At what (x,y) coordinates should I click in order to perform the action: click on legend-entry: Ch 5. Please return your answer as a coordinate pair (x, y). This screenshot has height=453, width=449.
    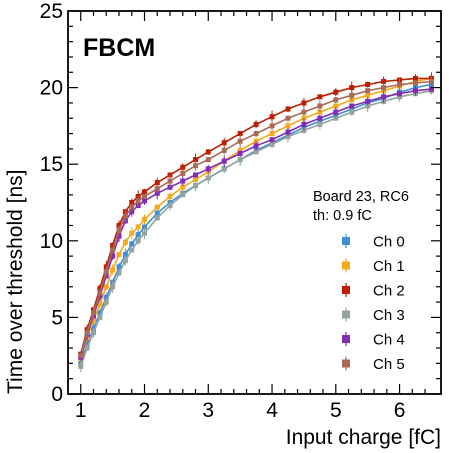
    Looking at the image, I should click on (373, 364).